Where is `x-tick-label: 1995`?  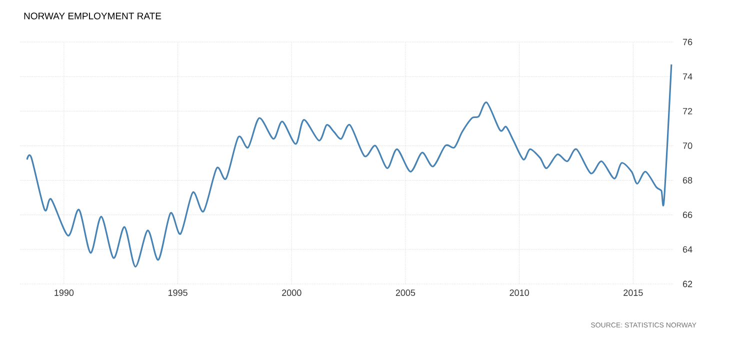
x-tick-label: 1995 is located at coordinates (178, 293).